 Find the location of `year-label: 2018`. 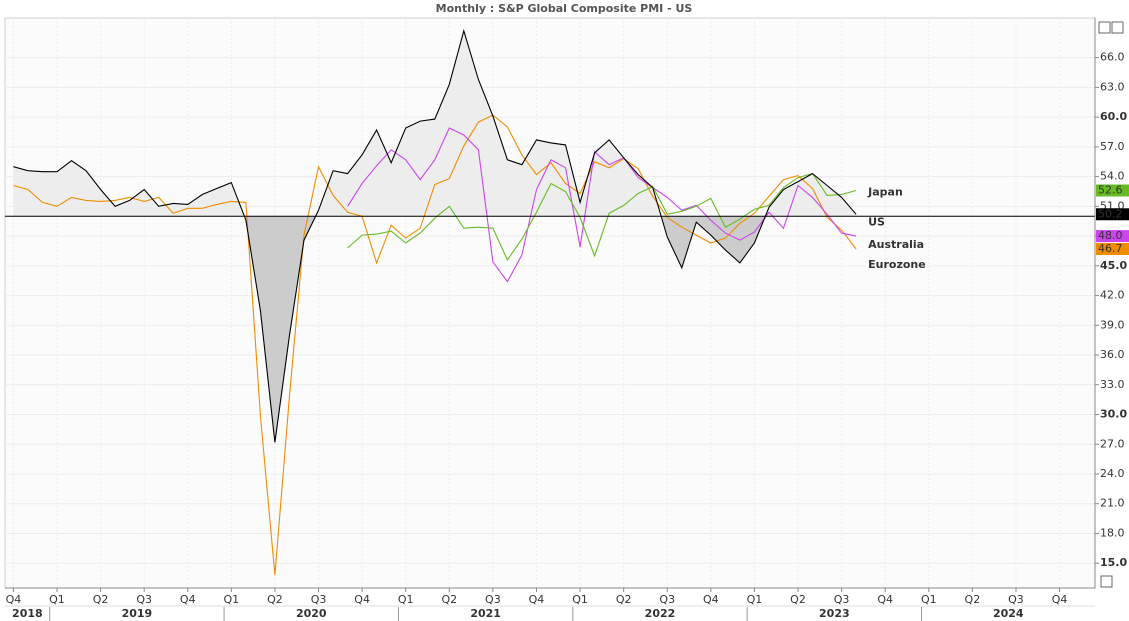

year-label: 2018 is located at coordinates (27, 613).